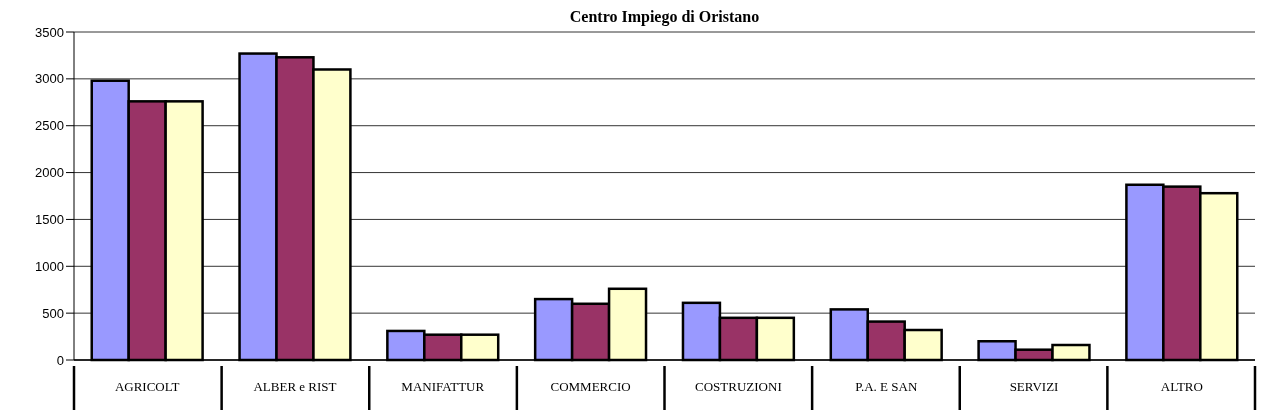 This screenshot has width=1271, height=418. What do you see at coordinates (443, 386) in the screenshot?
I see `x-tick-label: MANIFATTUR` at bounding box center [443, 386].